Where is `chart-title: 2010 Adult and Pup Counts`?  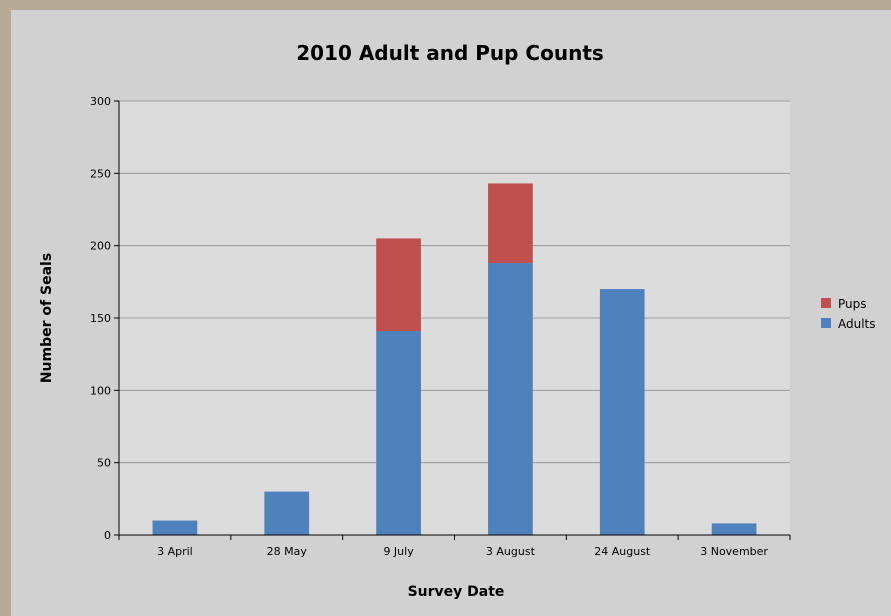
chart-title: 2010 Adult and Pup Counts is located at coordinates (450, 53).